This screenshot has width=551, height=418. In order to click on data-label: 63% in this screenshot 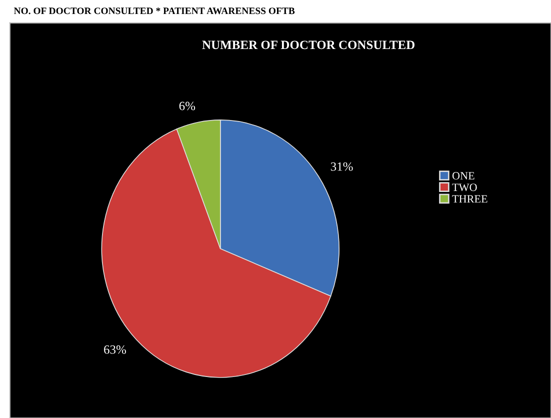, I will do `click(115, 349)`.